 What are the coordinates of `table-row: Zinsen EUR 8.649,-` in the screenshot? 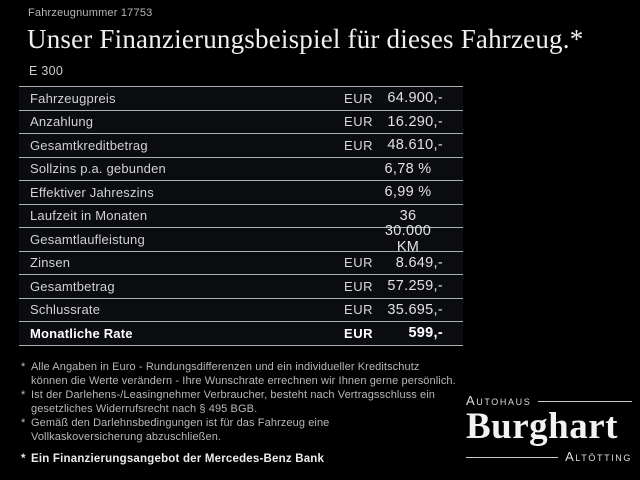 It's located at (241, 263).